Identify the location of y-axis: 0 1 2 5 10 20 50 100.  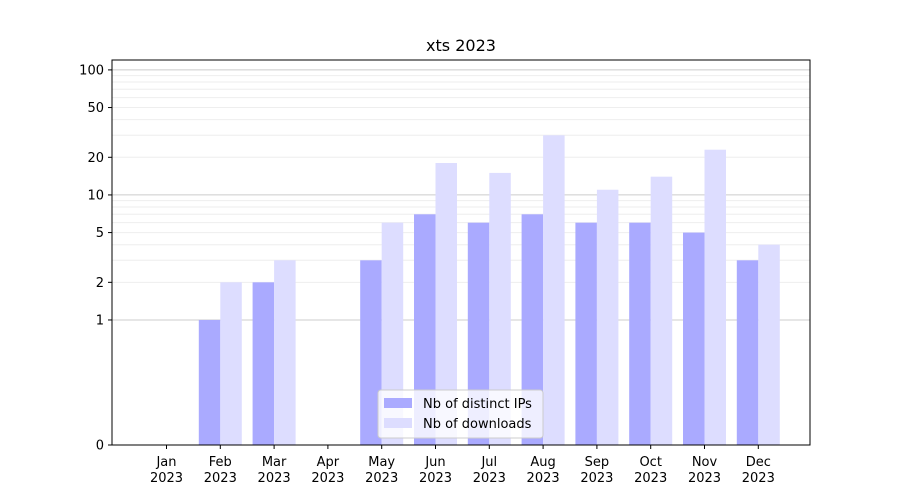
(95, 258).